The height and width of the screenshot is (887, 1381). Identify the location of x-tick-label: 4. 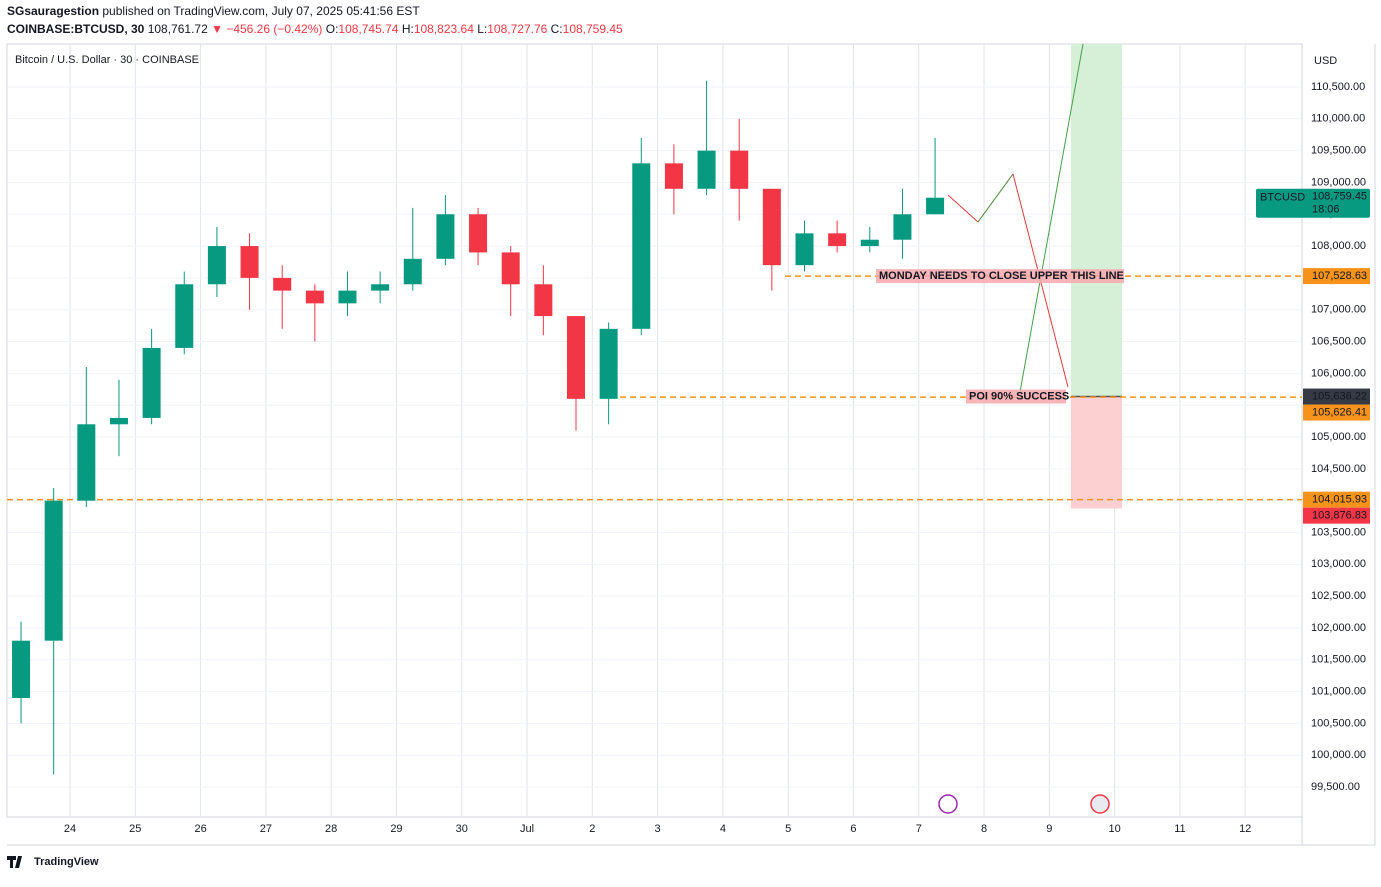
(723, 829).